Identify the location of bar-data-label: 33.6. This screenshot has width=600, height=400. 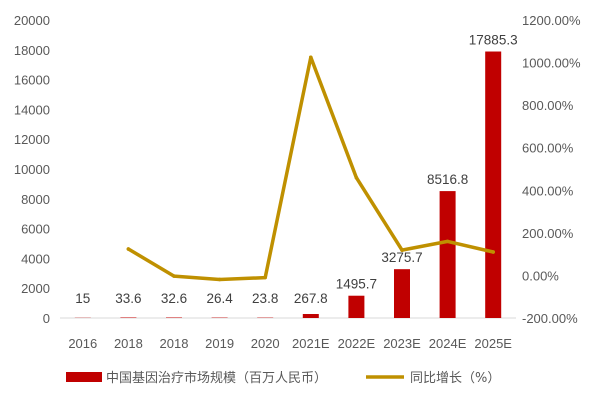
(128, 298).